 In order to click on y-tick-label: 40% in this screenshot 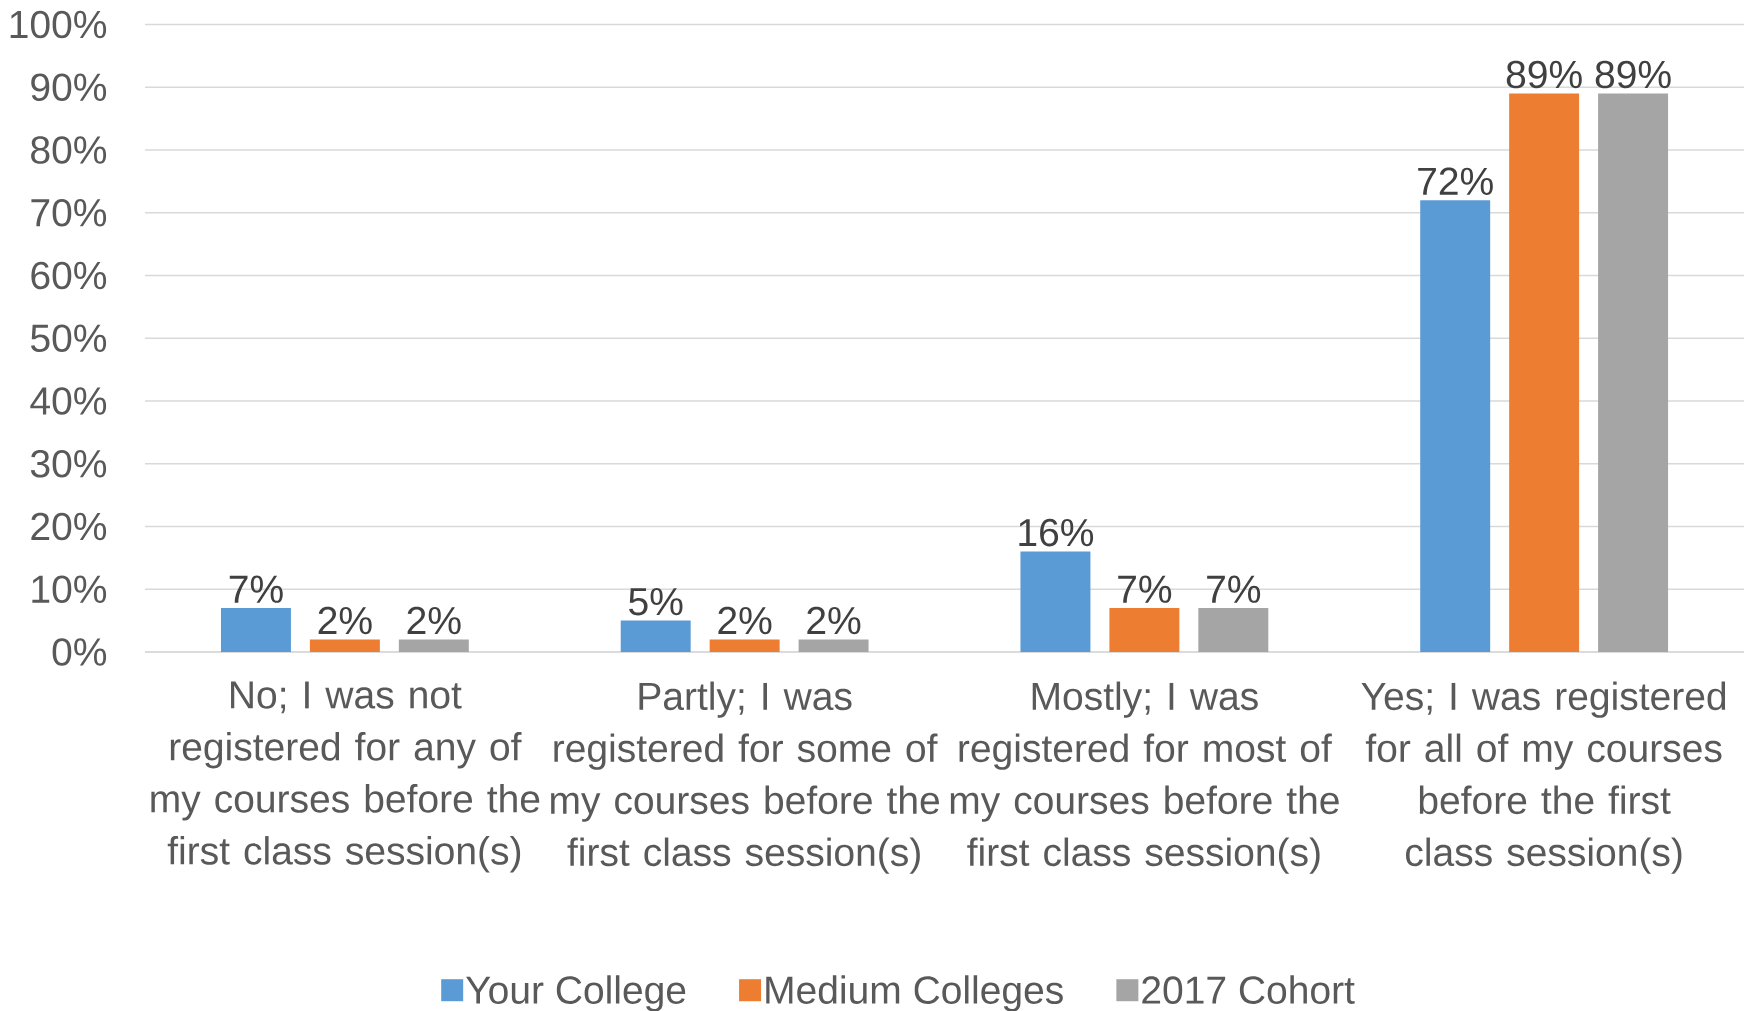, I will do `click(68, 401)`.